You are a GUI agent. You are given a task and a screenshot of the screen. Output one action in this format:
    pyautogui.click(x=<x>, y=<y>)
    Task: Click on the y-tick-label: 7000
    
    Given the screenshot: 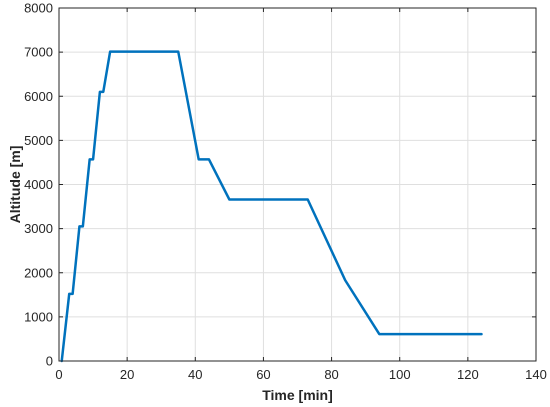 What is the action you would take?
    pyautogui.click(x=38, y=52)
    